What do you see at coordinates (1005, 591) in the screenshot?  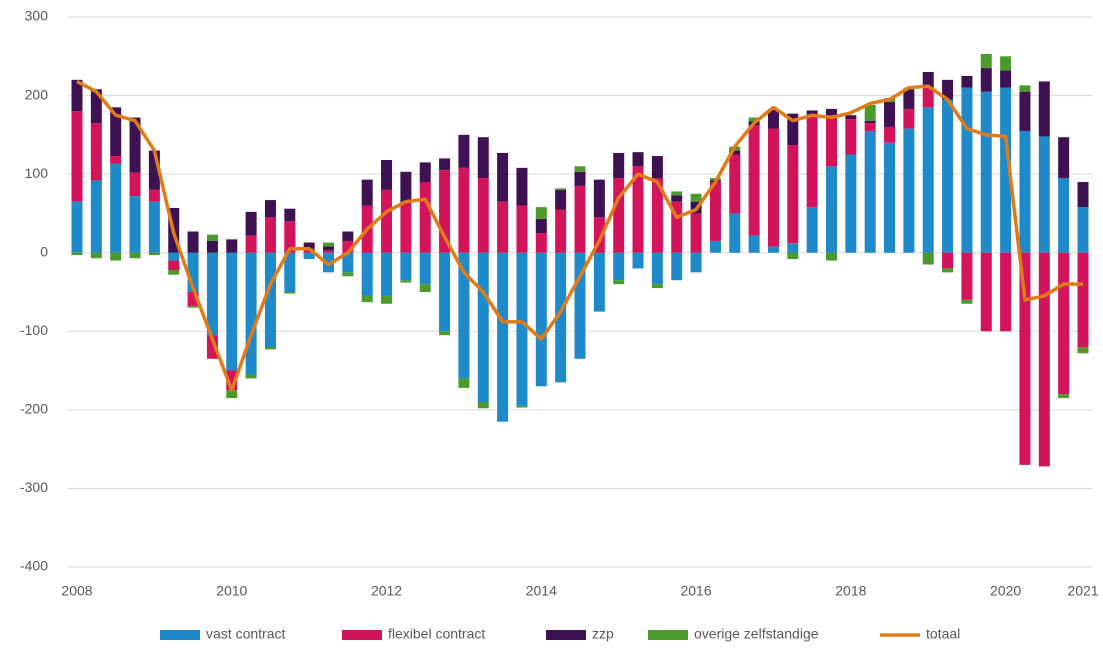 I see `x-tick-label: 2020` at bounding box center [1005, 591].